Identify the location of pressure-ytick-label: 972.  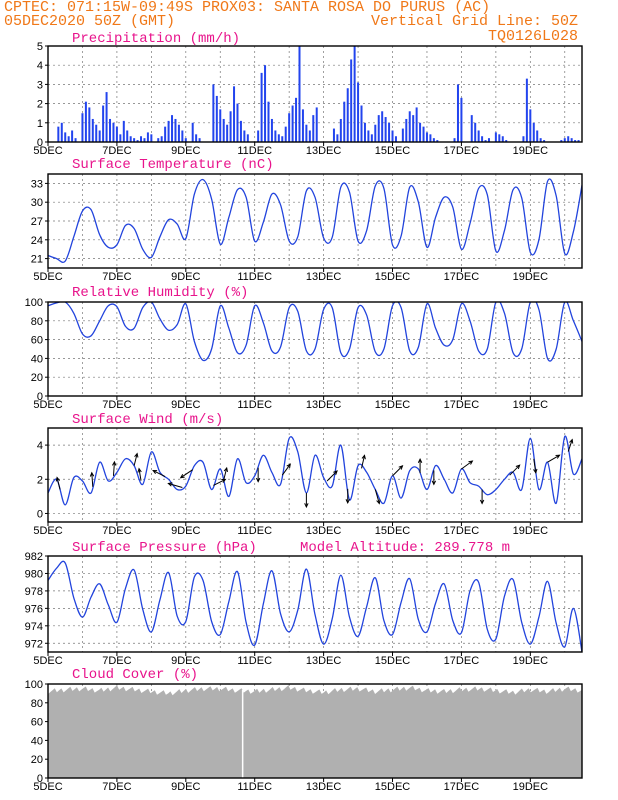
(34, 644).